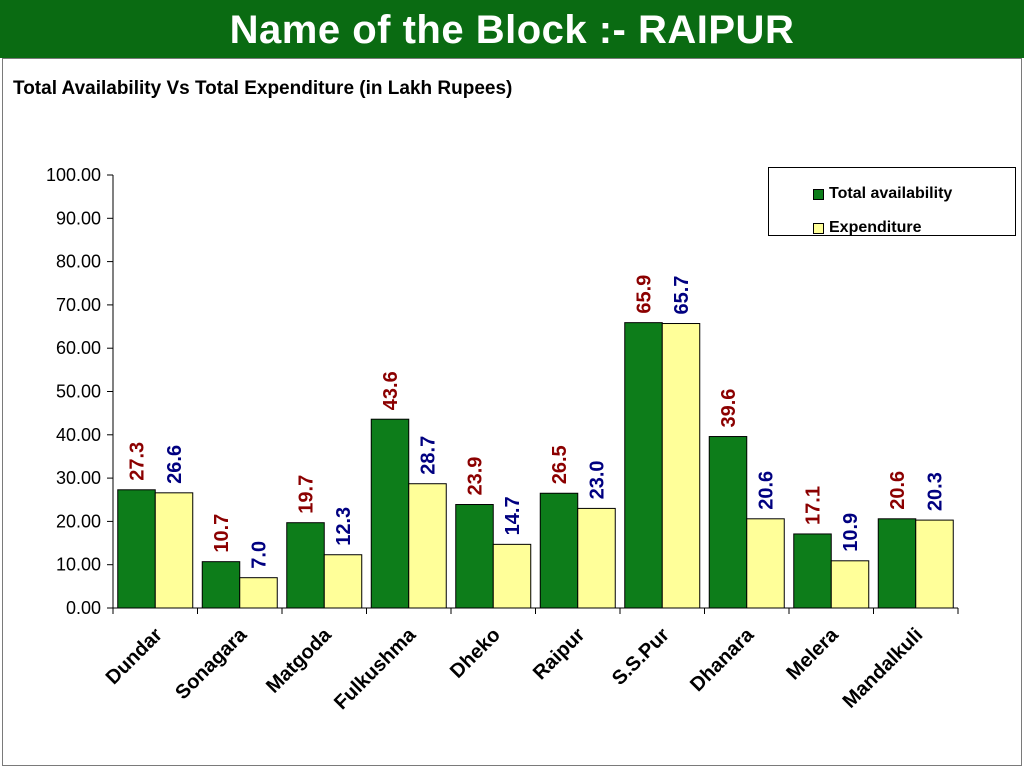  What do you see at coordinates (222, 533) in the screenshot?
I see `data-label-availability: 10.7` at bounding box center [222, 533].